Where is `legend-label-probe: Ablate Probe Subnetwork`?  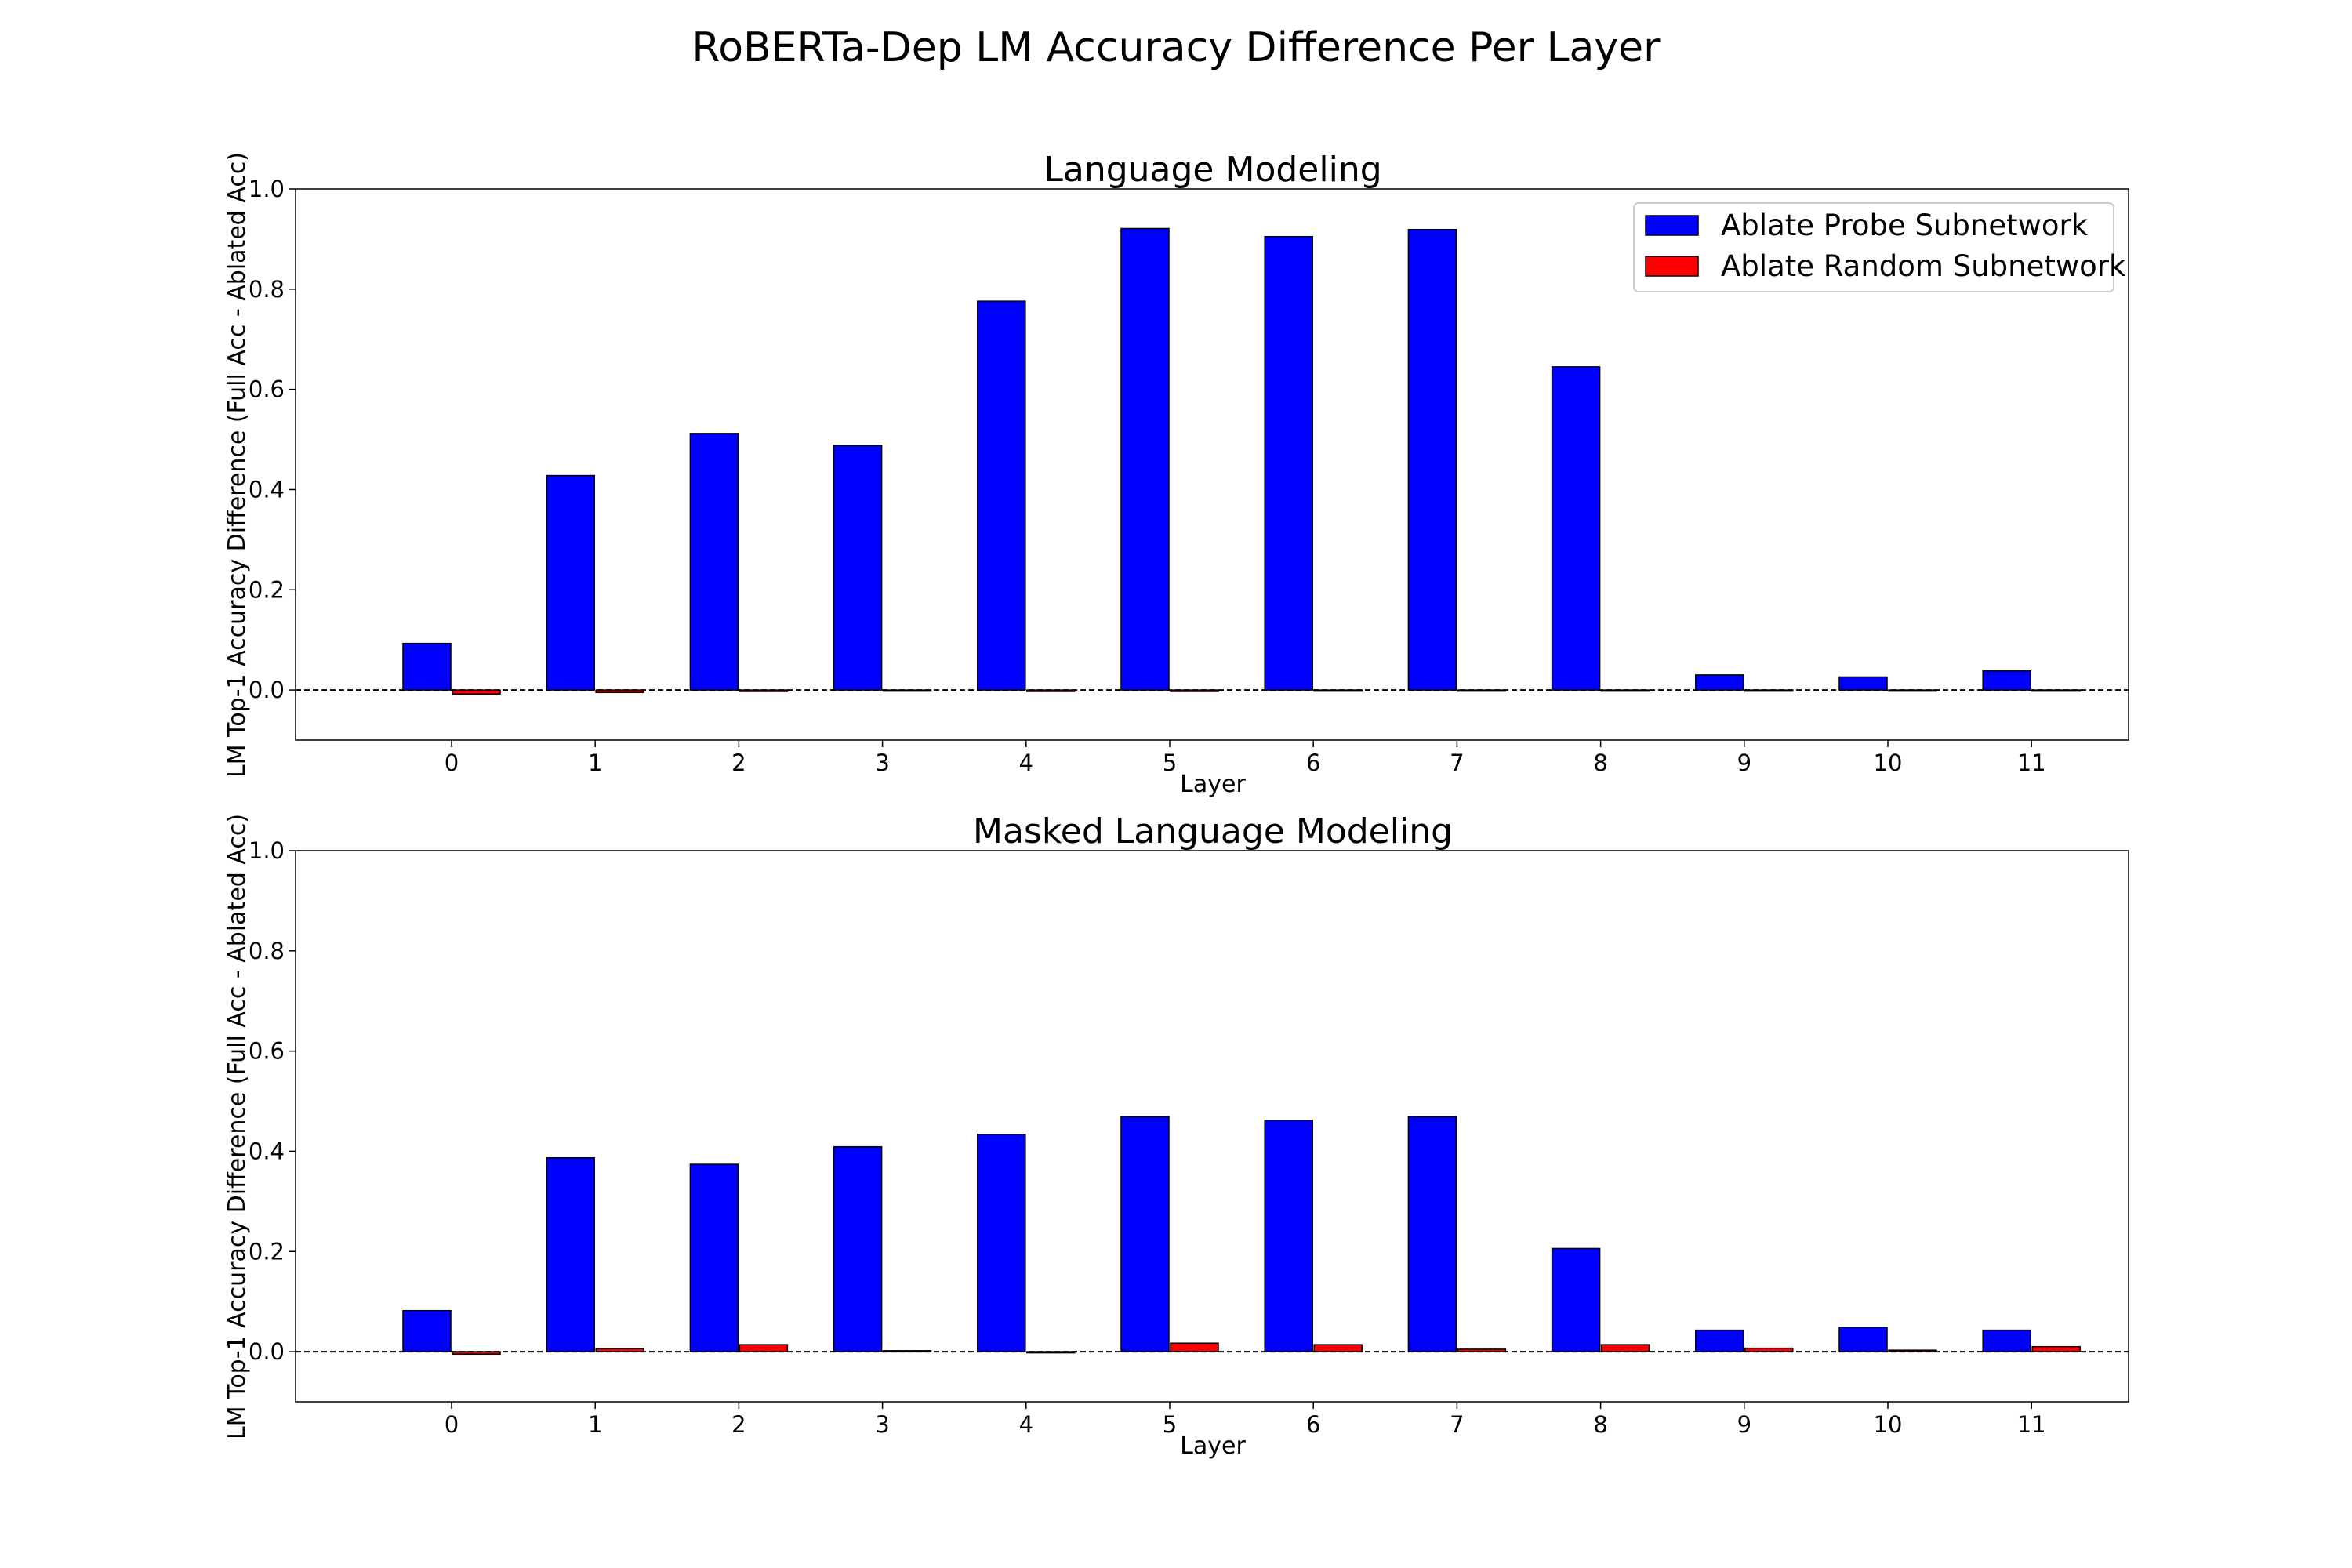 legend-label-probe: Ablate Probe Subnetwork is located at coordinates (1905, 225).